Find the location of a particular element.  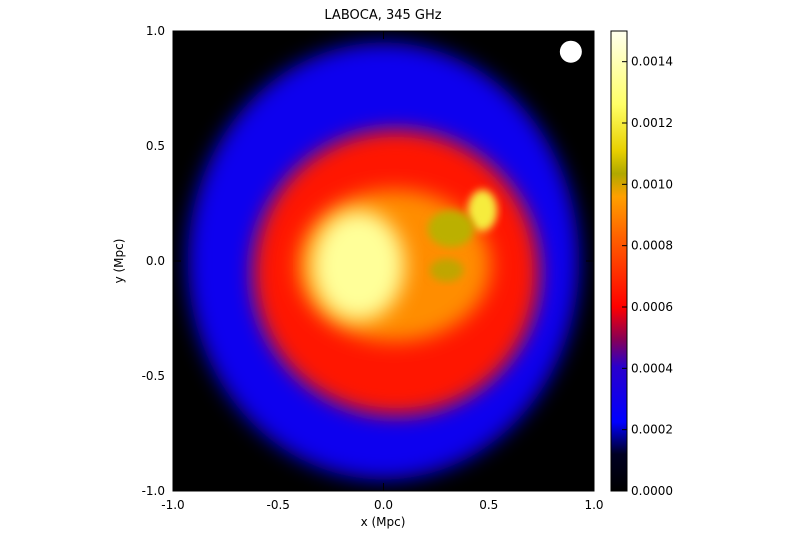

y-tick-label: 1.0 is located at coordinates (155, 31).